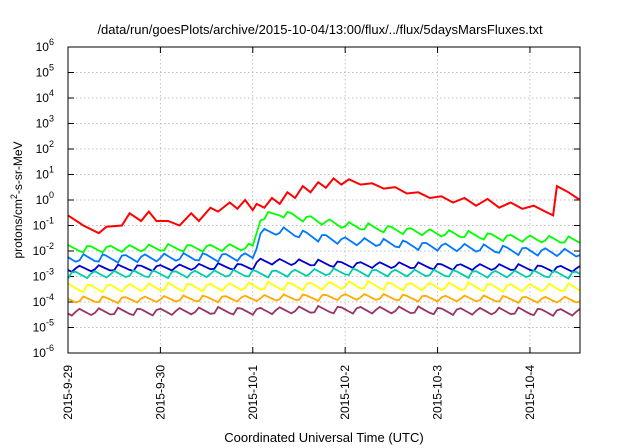 The height and width of the screenshot is (448, 640). I want to click on y-tick-label: 10⁻², so click(43, 249).